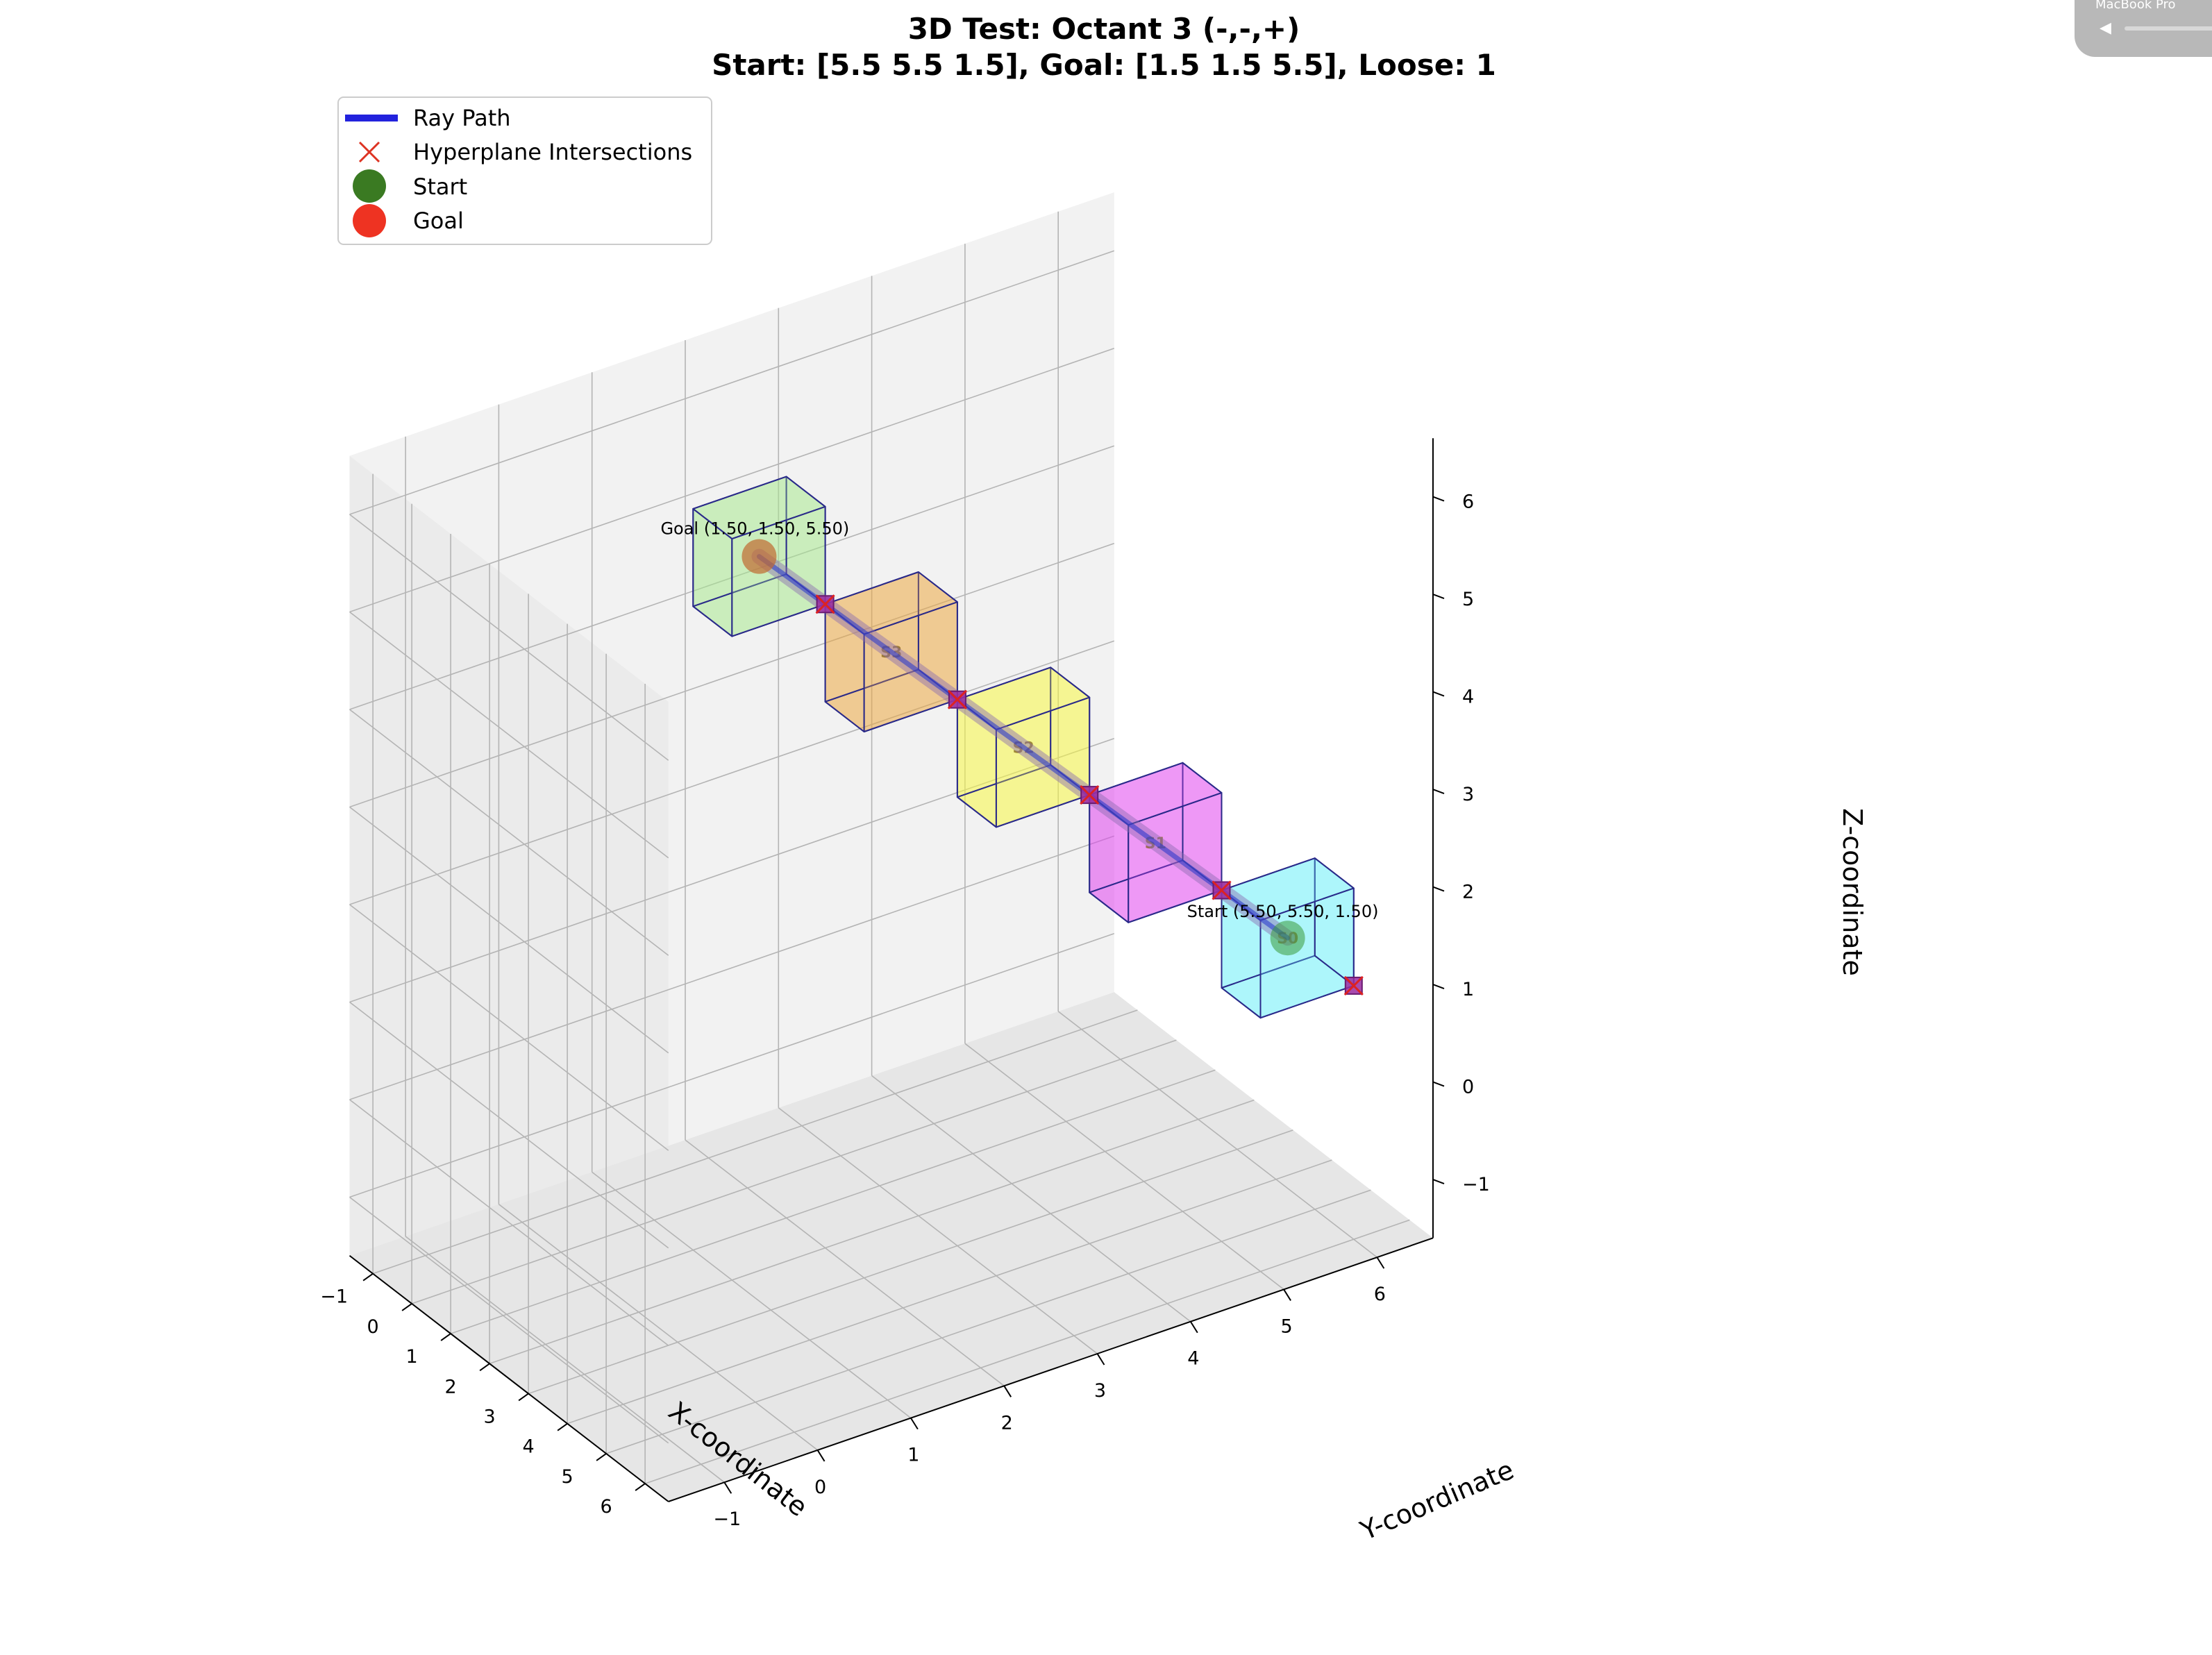  Describe the element at coordinates (1468, 892) in the screenshot. I see `z-tick-label: 2` at that location.